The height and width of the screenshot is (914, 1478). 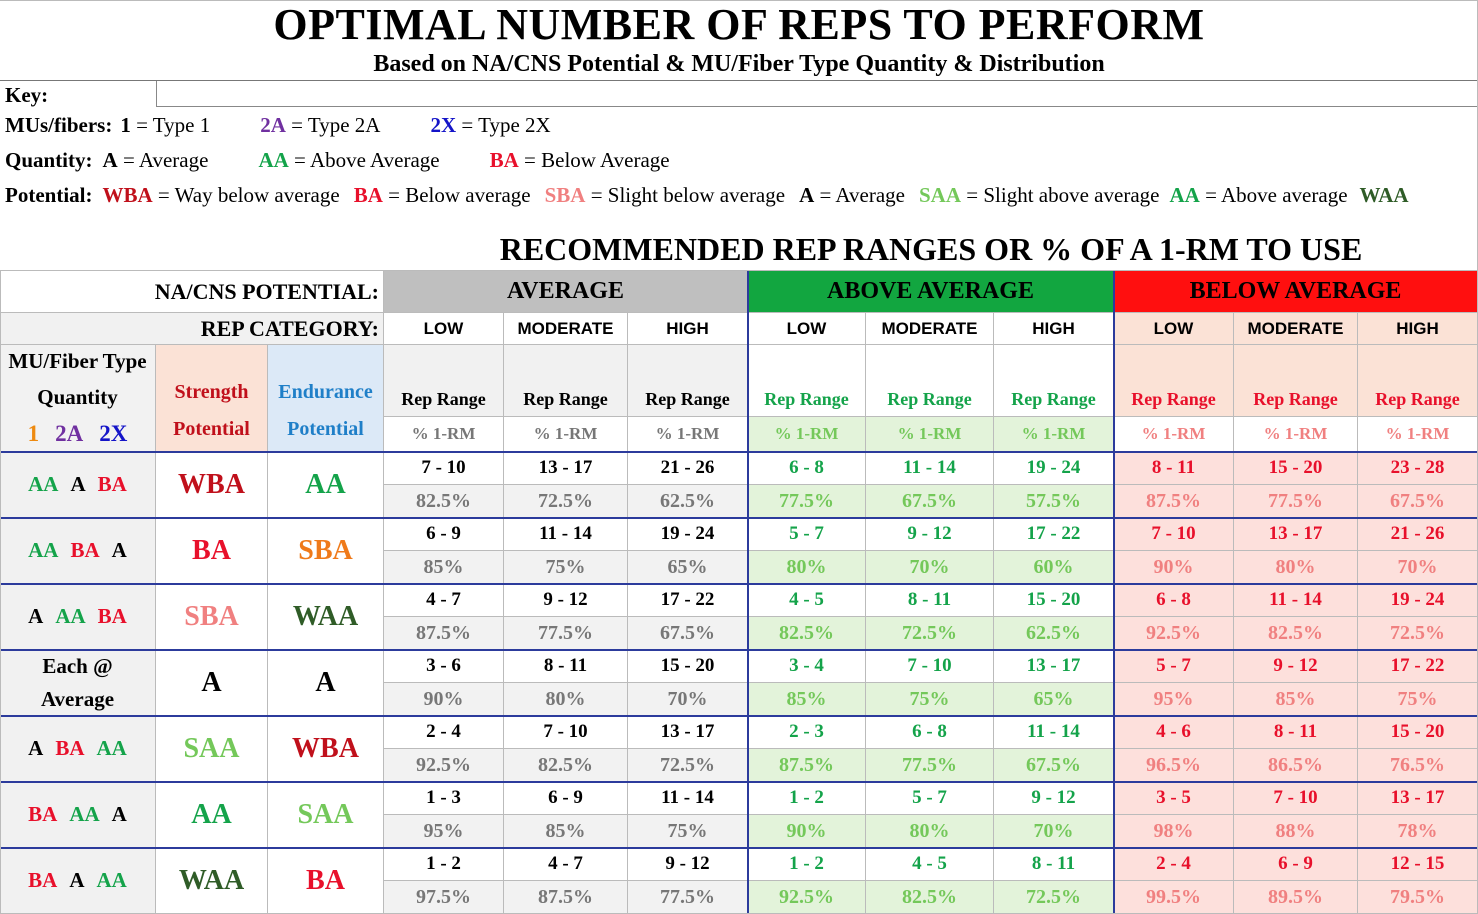 What do you see at coordinates (77, 698) in the screenshot?
I see `mu-each-average-line: Average` at bounding box center [77, 698].